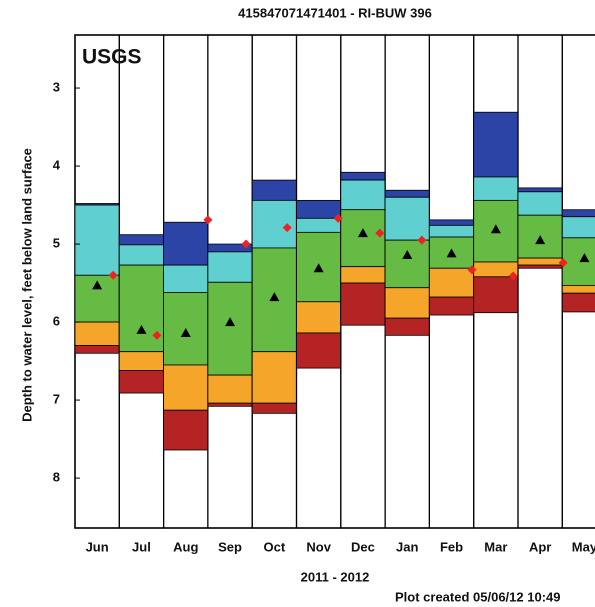  Describe the element at coordinates (56, 86) in the screenshot. I see `y-tick-label: 3` at that location.